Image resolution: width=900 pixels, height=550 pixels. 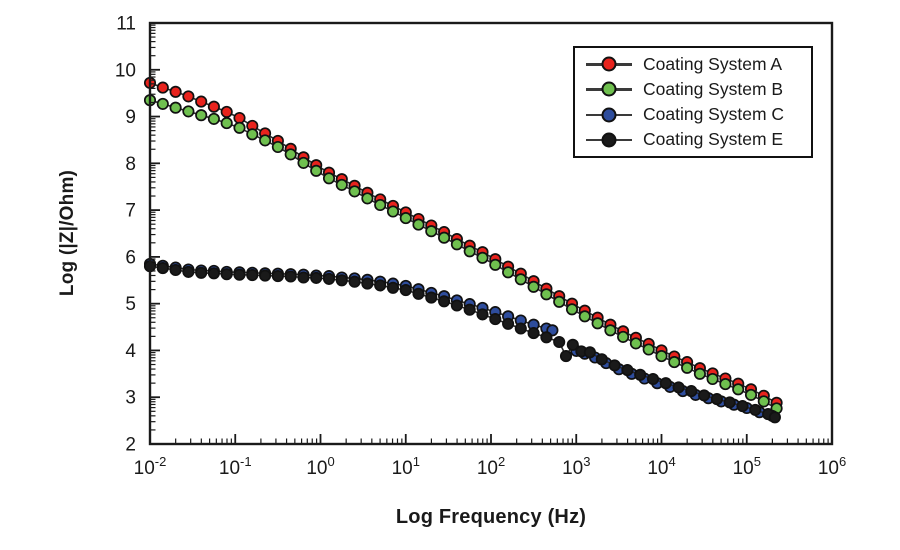 What do you see at coordinates (832, 466) in the screenshot?
I see `x-tick-label: 10⁶` at bounding box center [832, 466].